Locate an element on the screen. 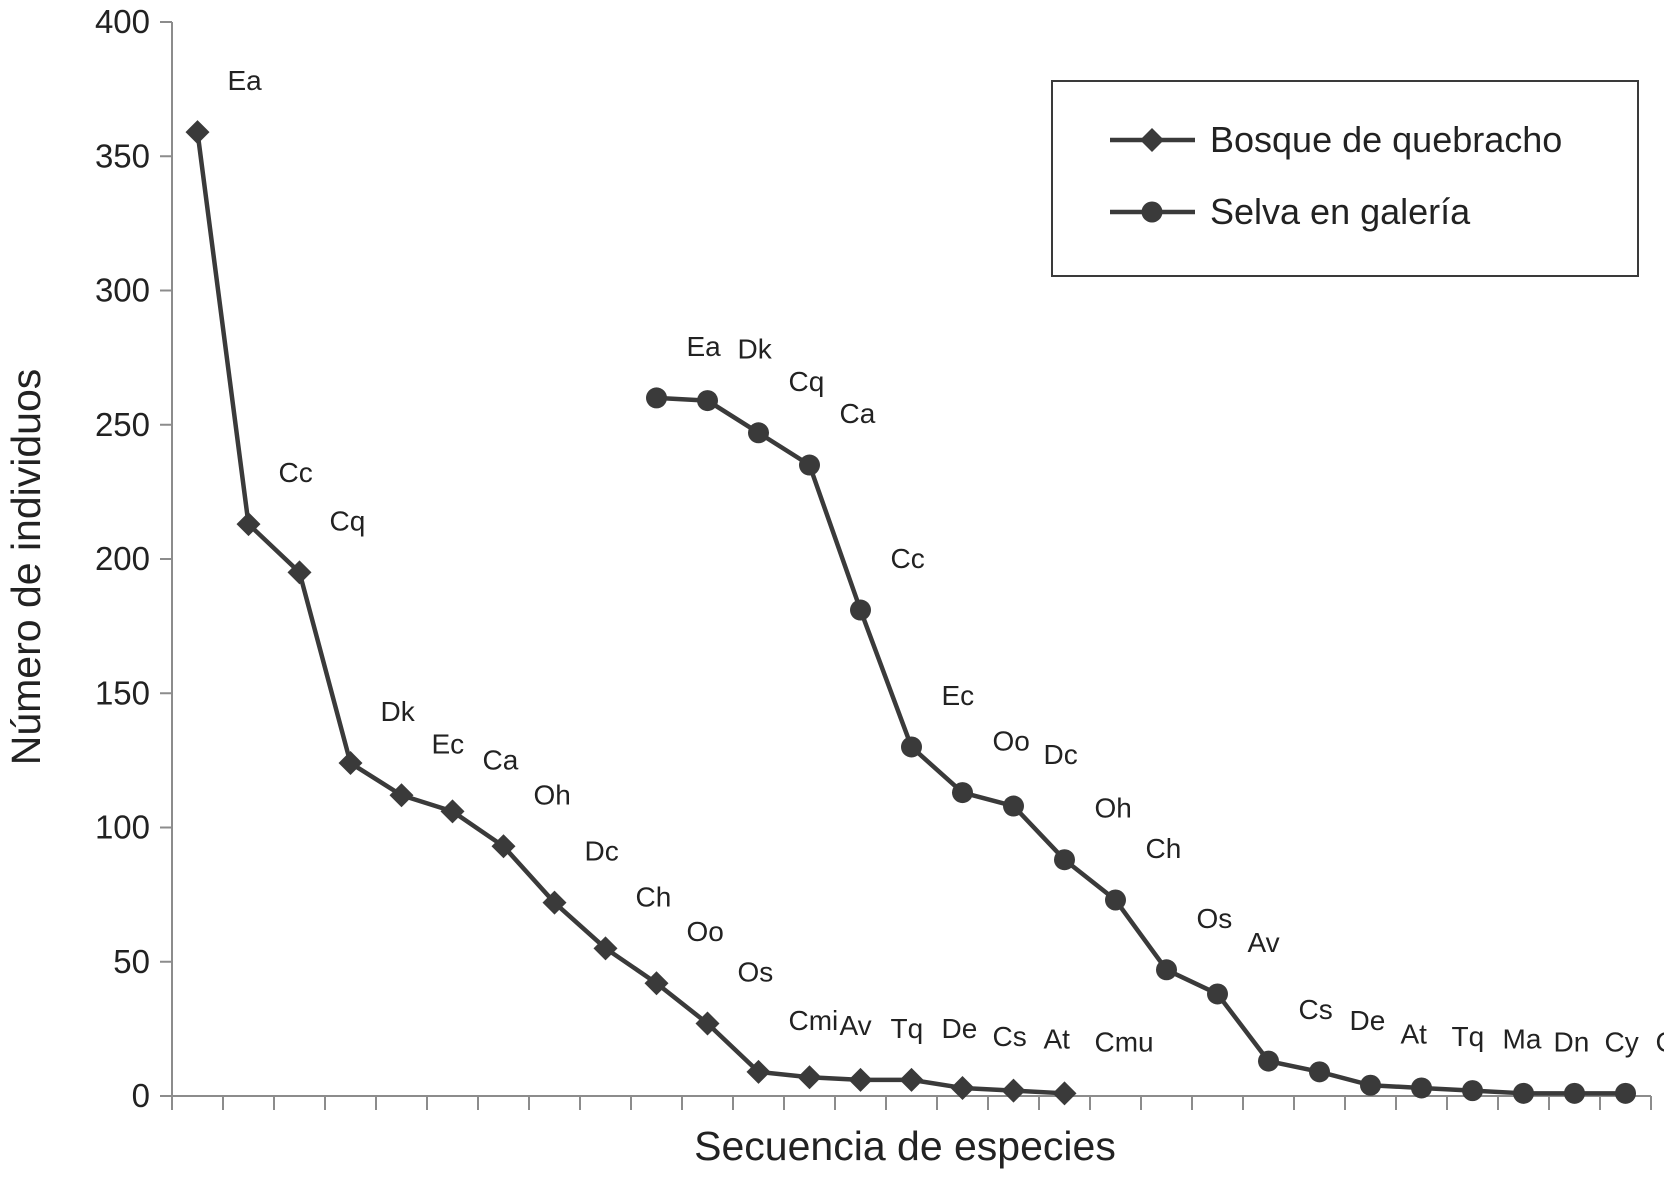  y-tick-label: 250 is located at coordinates (122, 424).